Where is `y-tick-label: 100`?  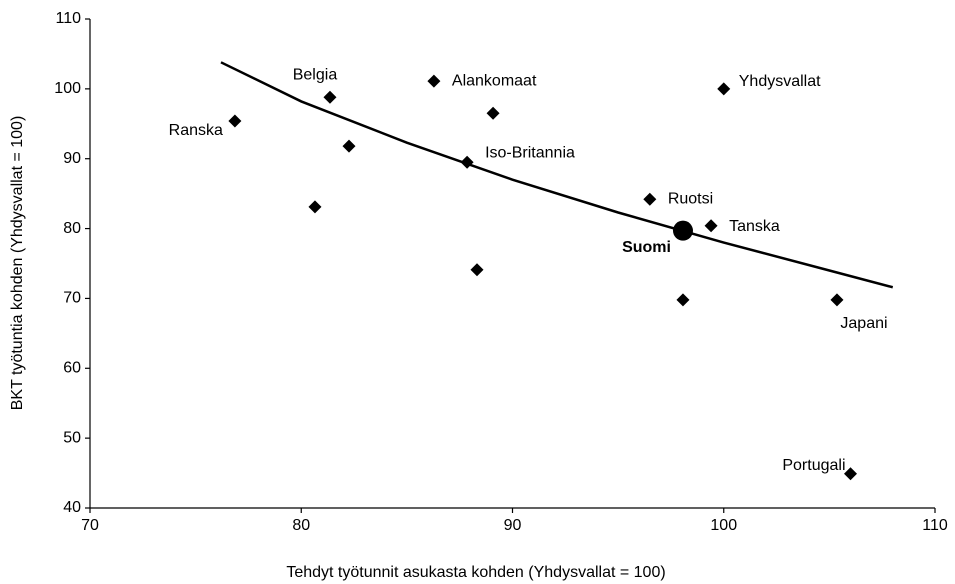
y-tick-label: 100 is located at coordinates (67, 88).